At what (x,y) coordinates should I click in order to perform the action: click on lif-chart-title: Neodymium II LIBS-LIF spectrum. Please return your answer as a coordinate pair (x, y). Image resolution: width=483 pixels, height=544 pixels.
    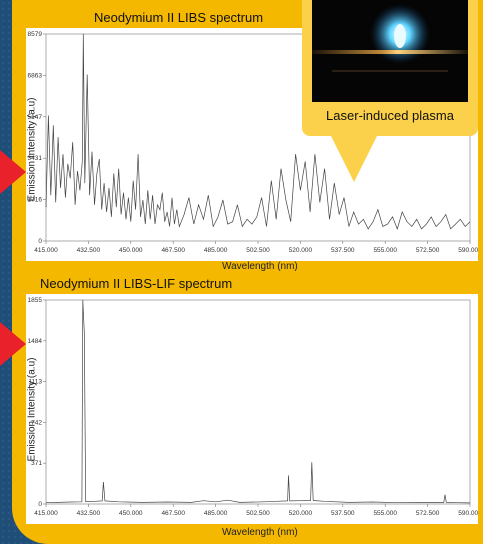
    Looking at the image, I should click on (136, 283).